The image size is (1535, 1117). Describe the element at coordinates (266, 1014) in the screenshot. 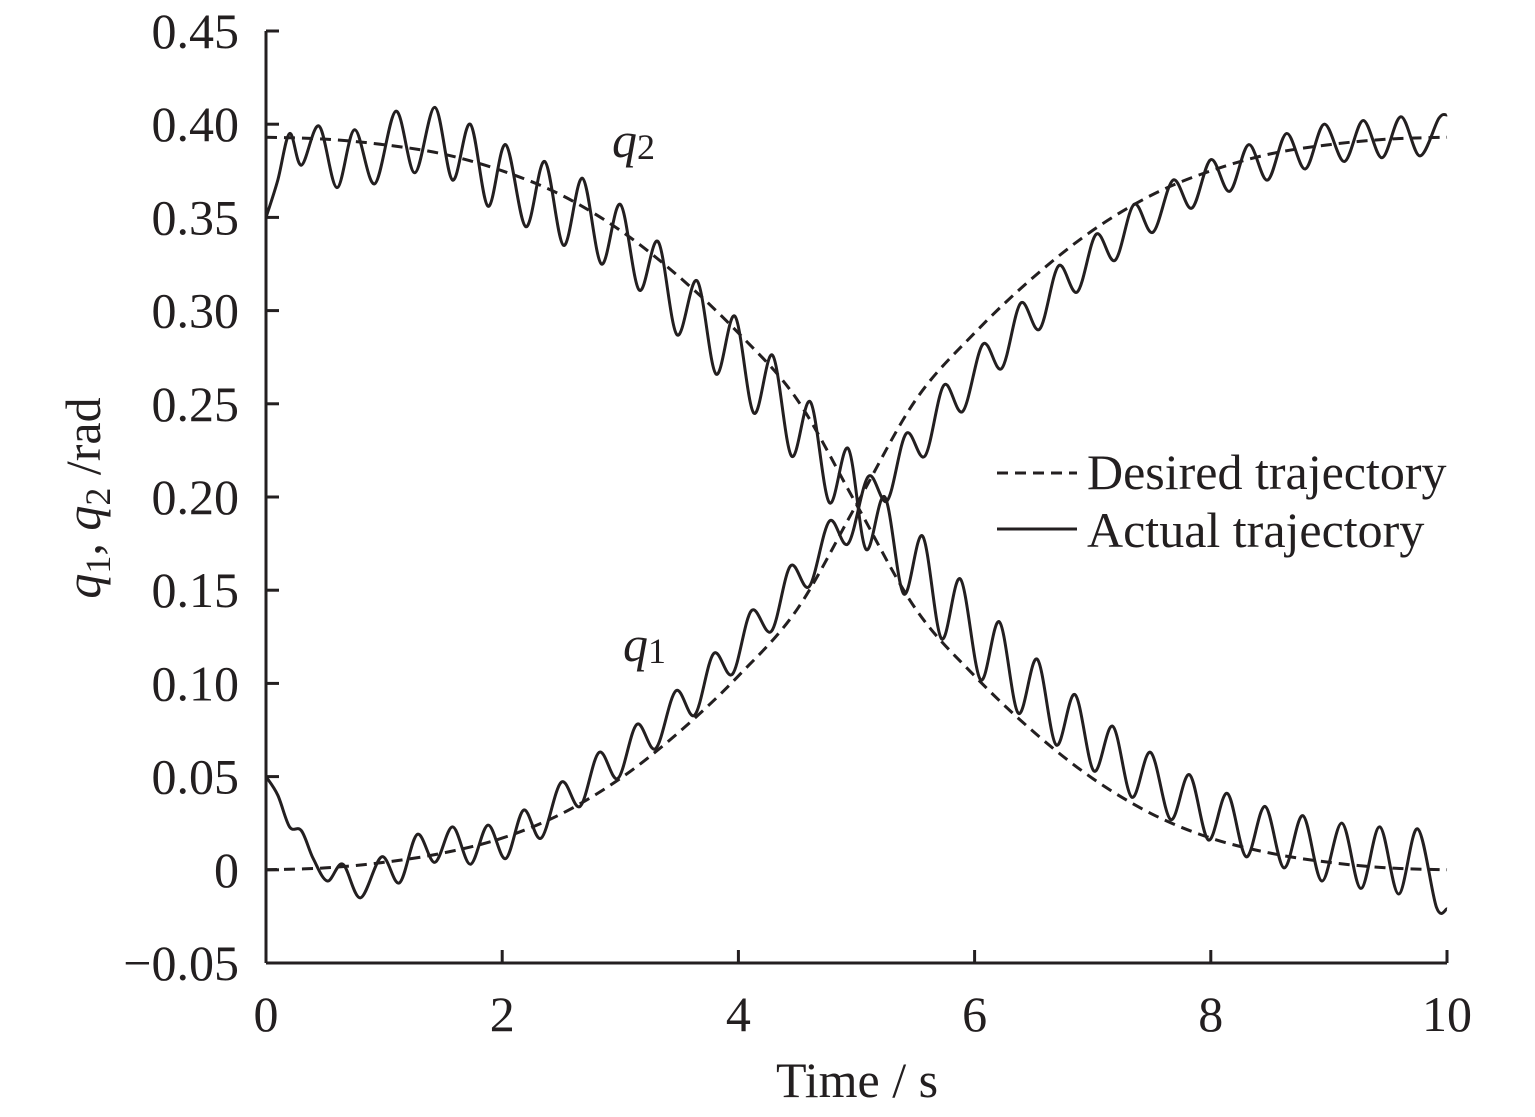

I see `x-tick-label: 0` at that location.